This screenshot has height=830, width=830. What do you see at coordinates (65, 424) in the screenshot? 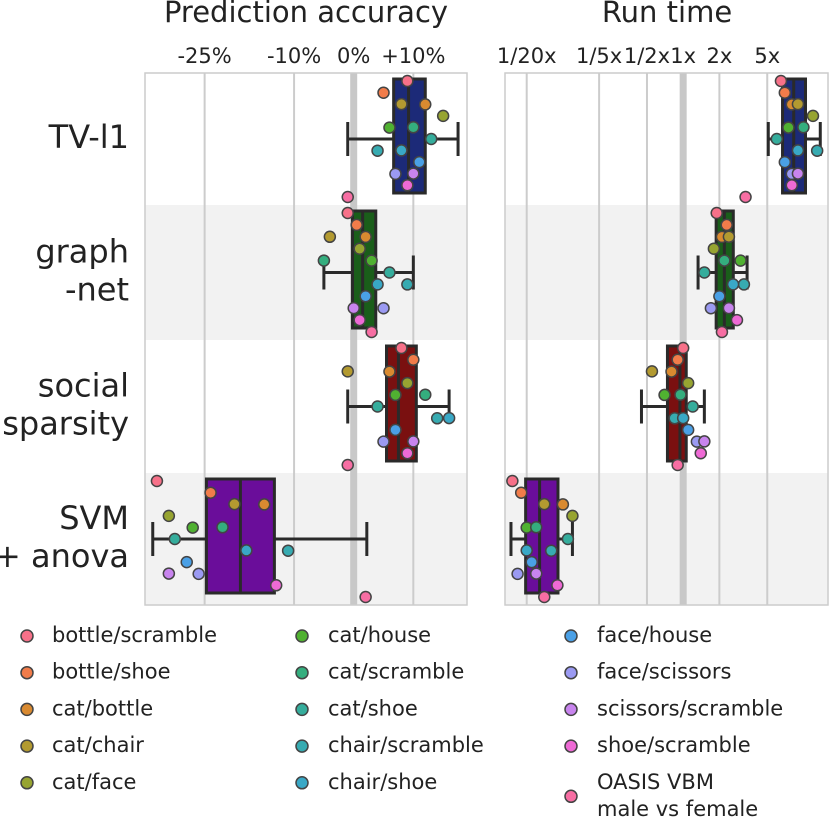
I see `row-label: sparsity` at bounding box center [65, 424].